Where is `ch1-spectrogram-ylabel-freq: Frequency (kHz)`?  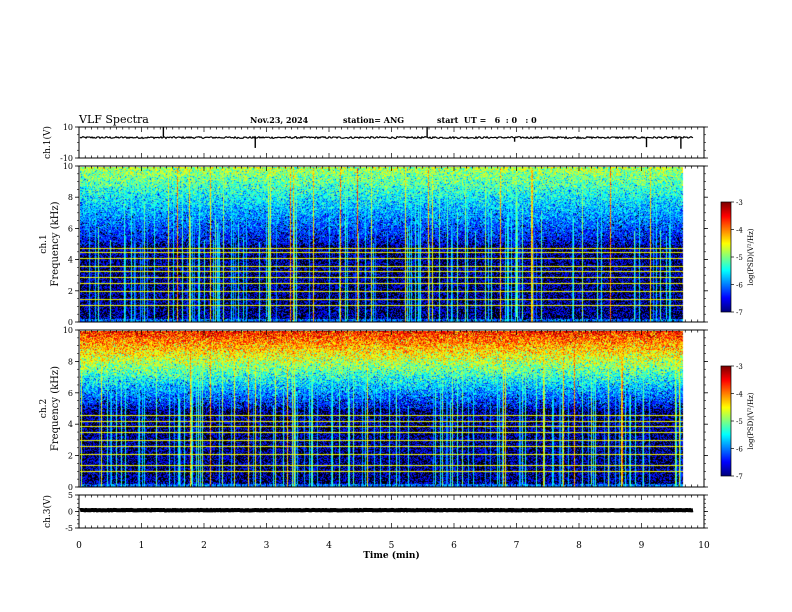 ch1-spectrogram-ylabel-freq: Frequency (kHz) is located at coordinates (55, 243).